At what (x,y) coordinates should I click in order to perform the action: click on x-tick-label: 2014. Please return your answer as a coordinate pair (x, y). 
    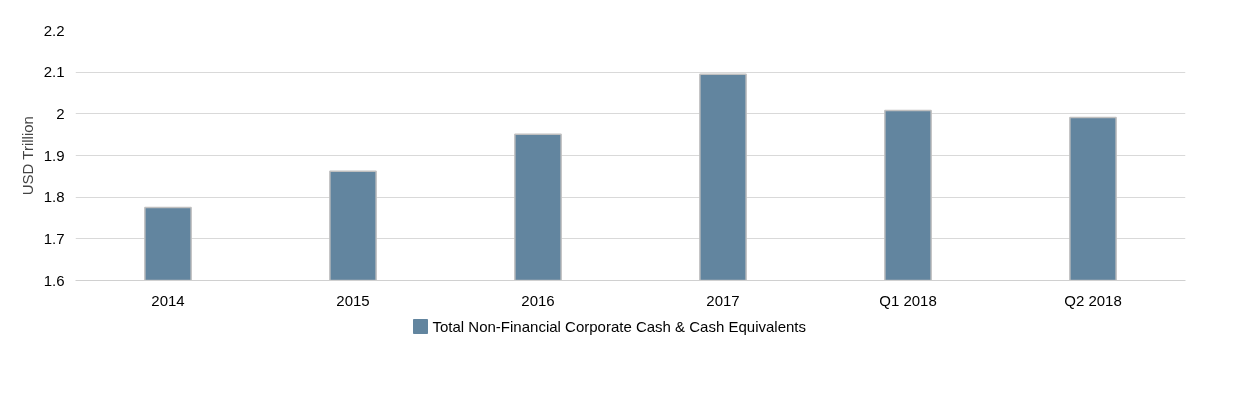
    Looking at the image, I should click on (168, 300).